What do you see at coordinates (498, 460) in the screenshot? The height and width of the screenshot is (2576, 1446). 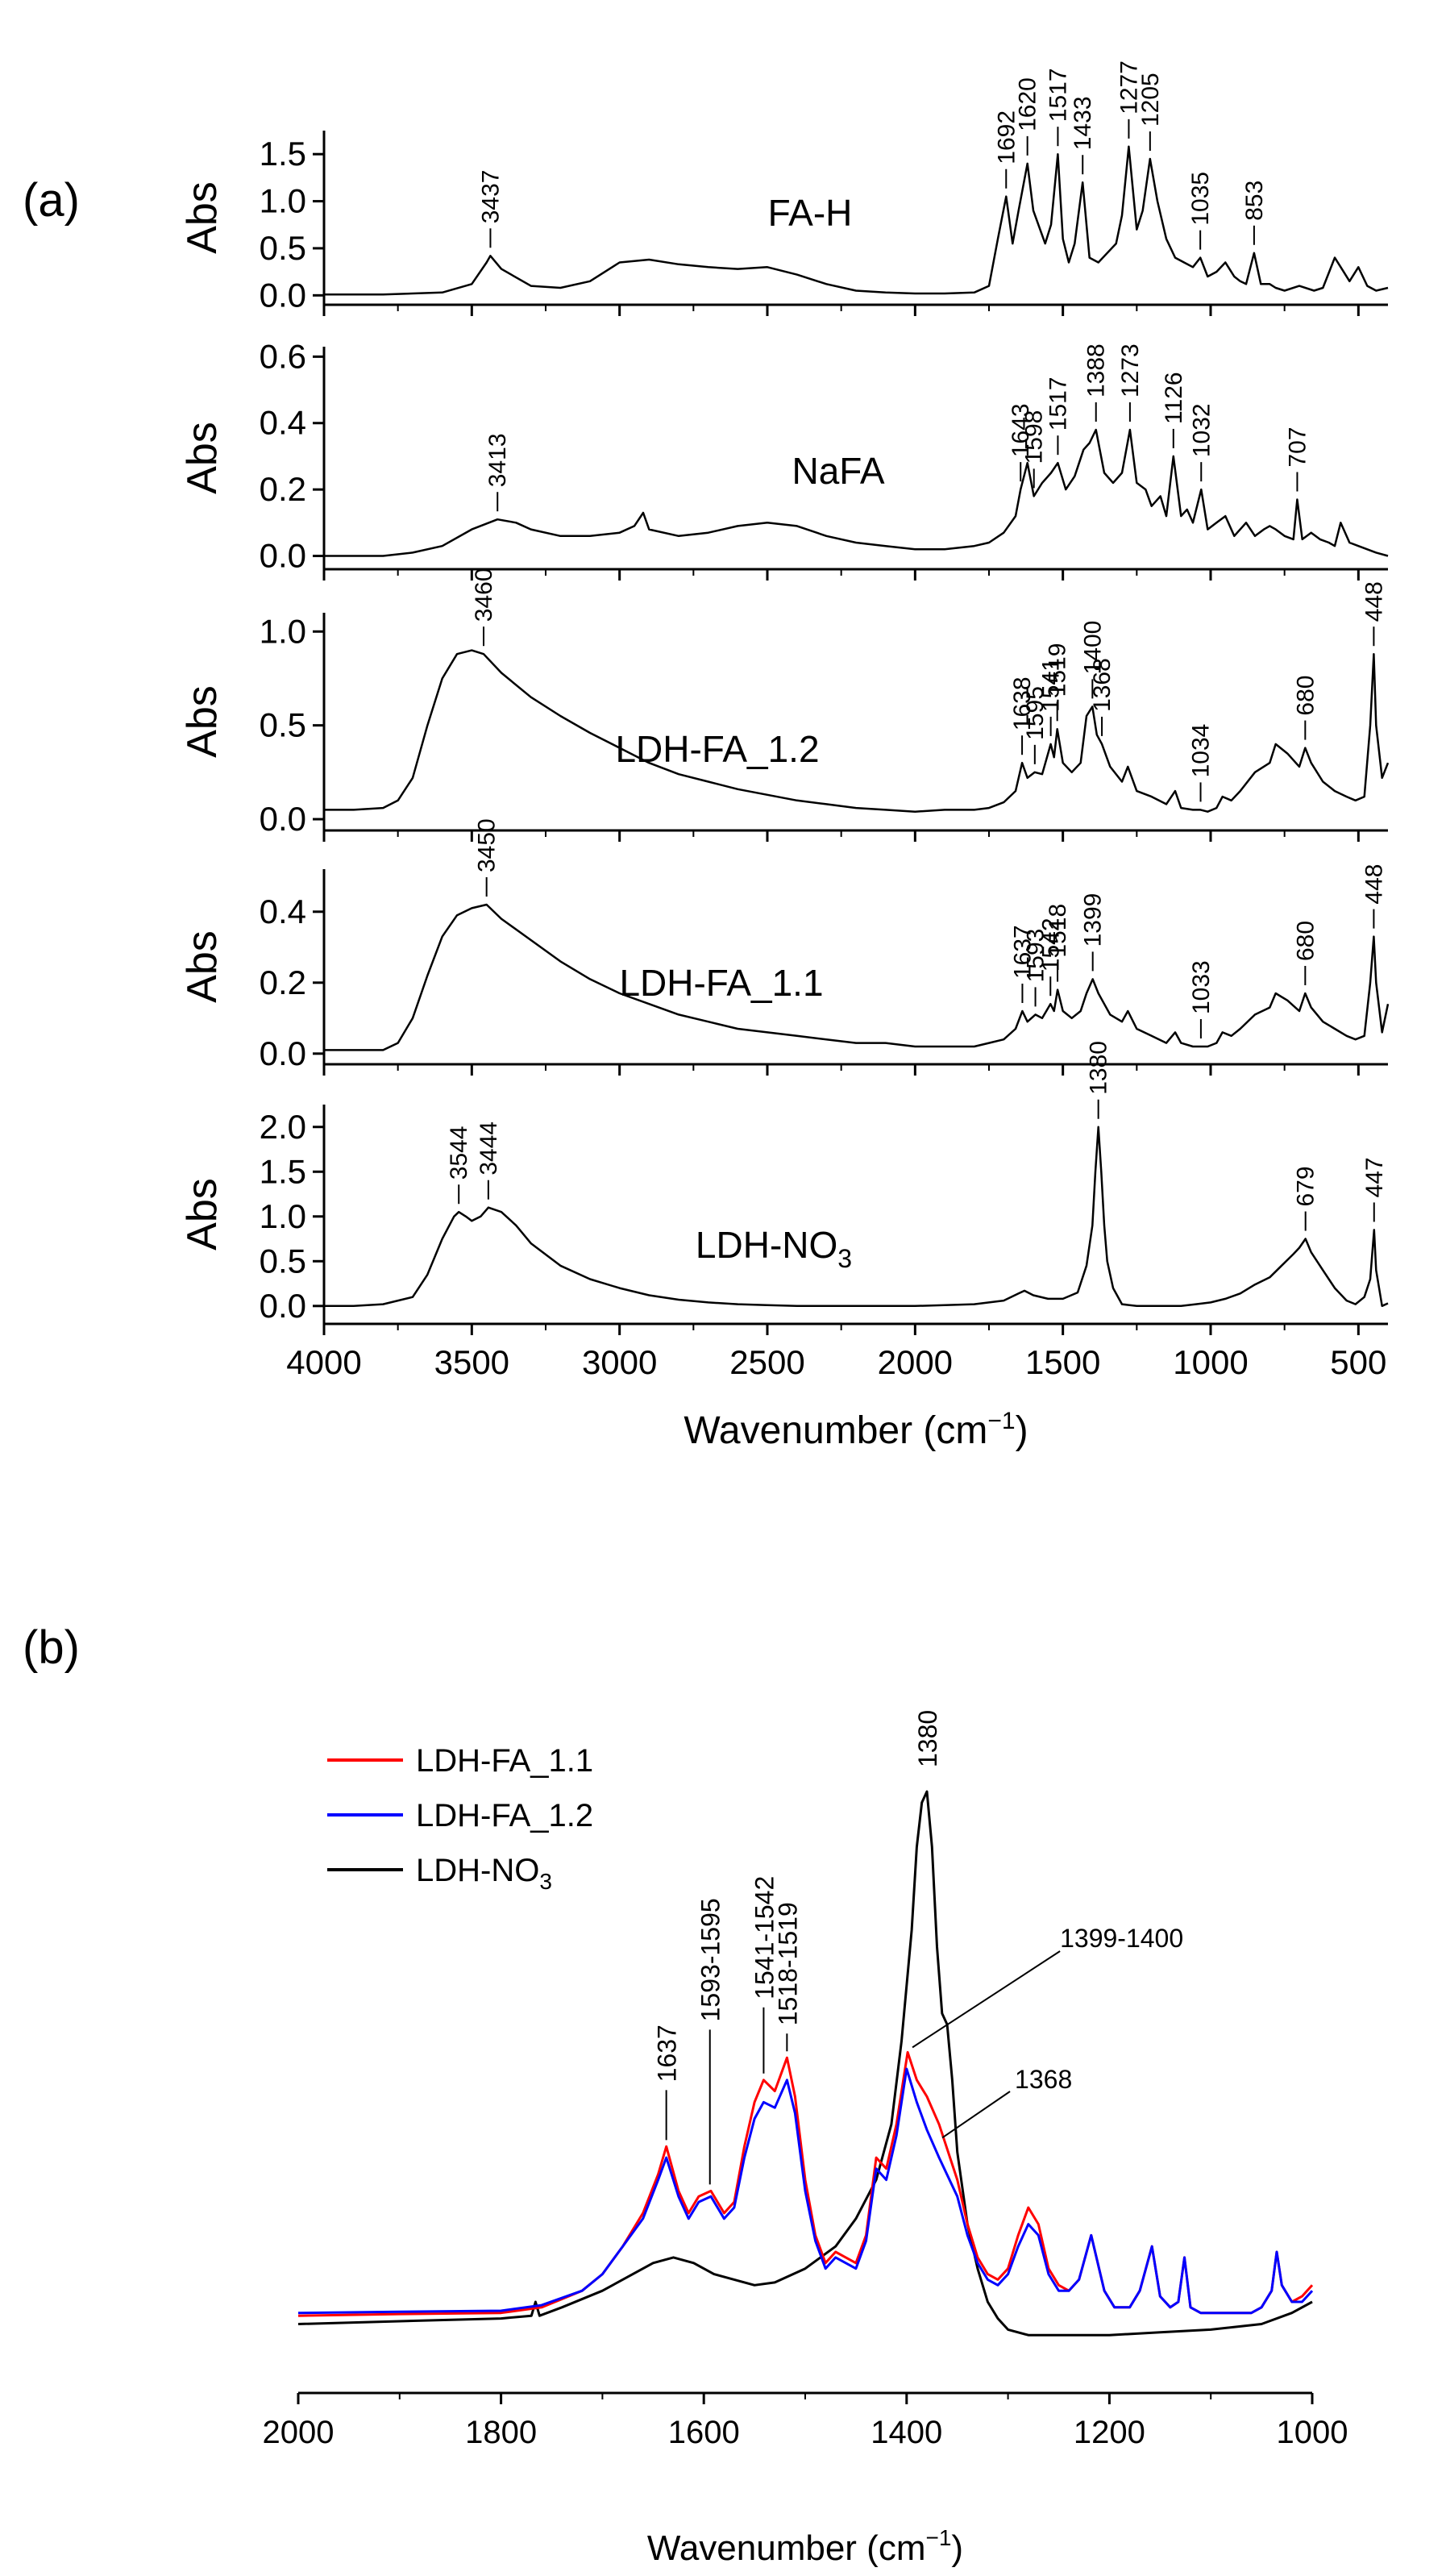 I see `peak-label: 3413` at bounding box center [498, 460].